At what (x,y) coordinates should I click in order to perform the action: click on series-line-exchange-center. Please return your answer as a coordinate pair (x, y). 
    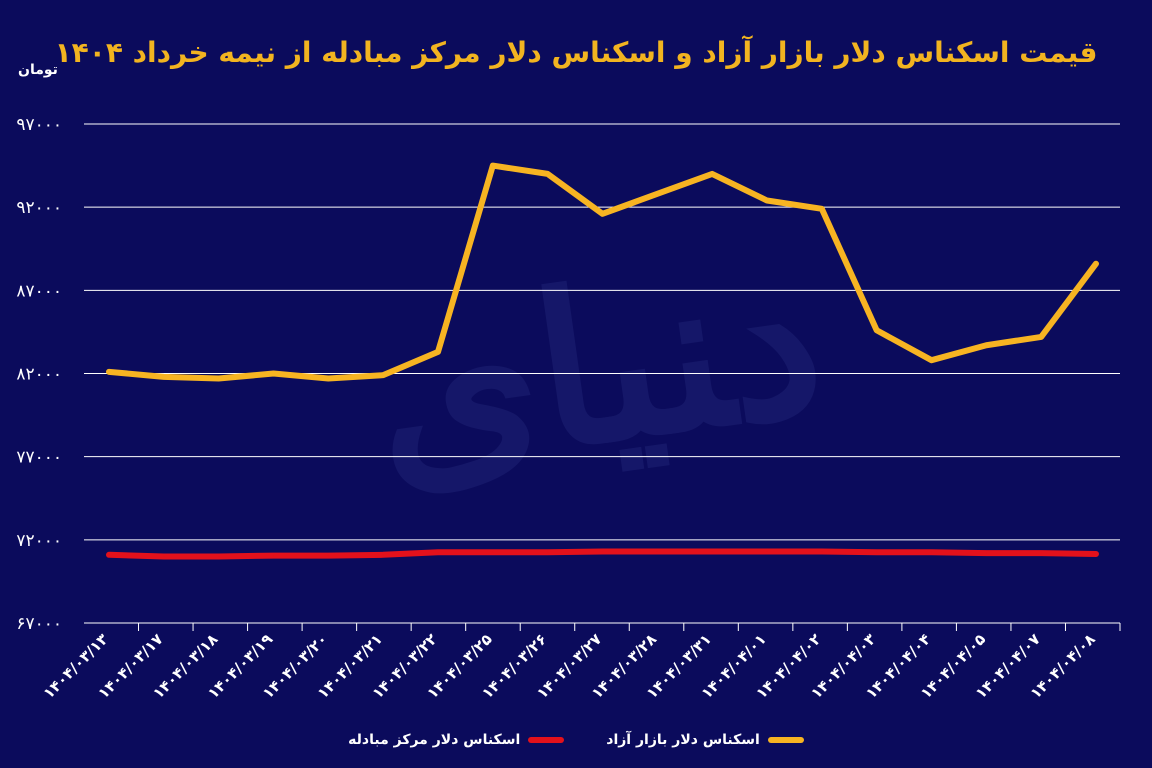
    Looking at the image, I should click on (602, 554).